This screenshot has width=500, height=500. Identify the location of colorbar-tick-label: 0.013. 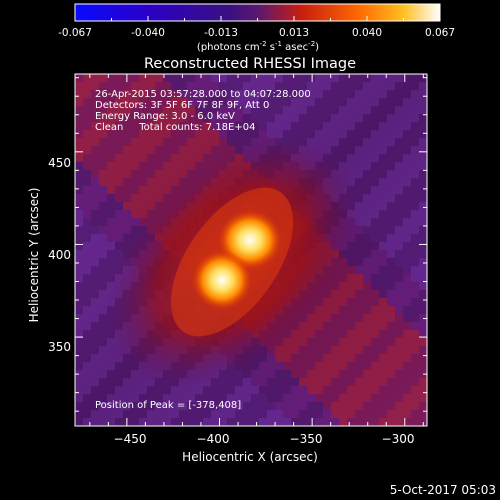
(294, 33).